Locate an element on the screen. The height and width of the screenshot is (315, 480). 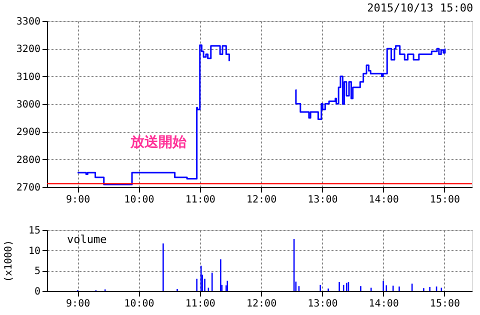
y-tick-label: 2800 is located at coordinates (28, 160).